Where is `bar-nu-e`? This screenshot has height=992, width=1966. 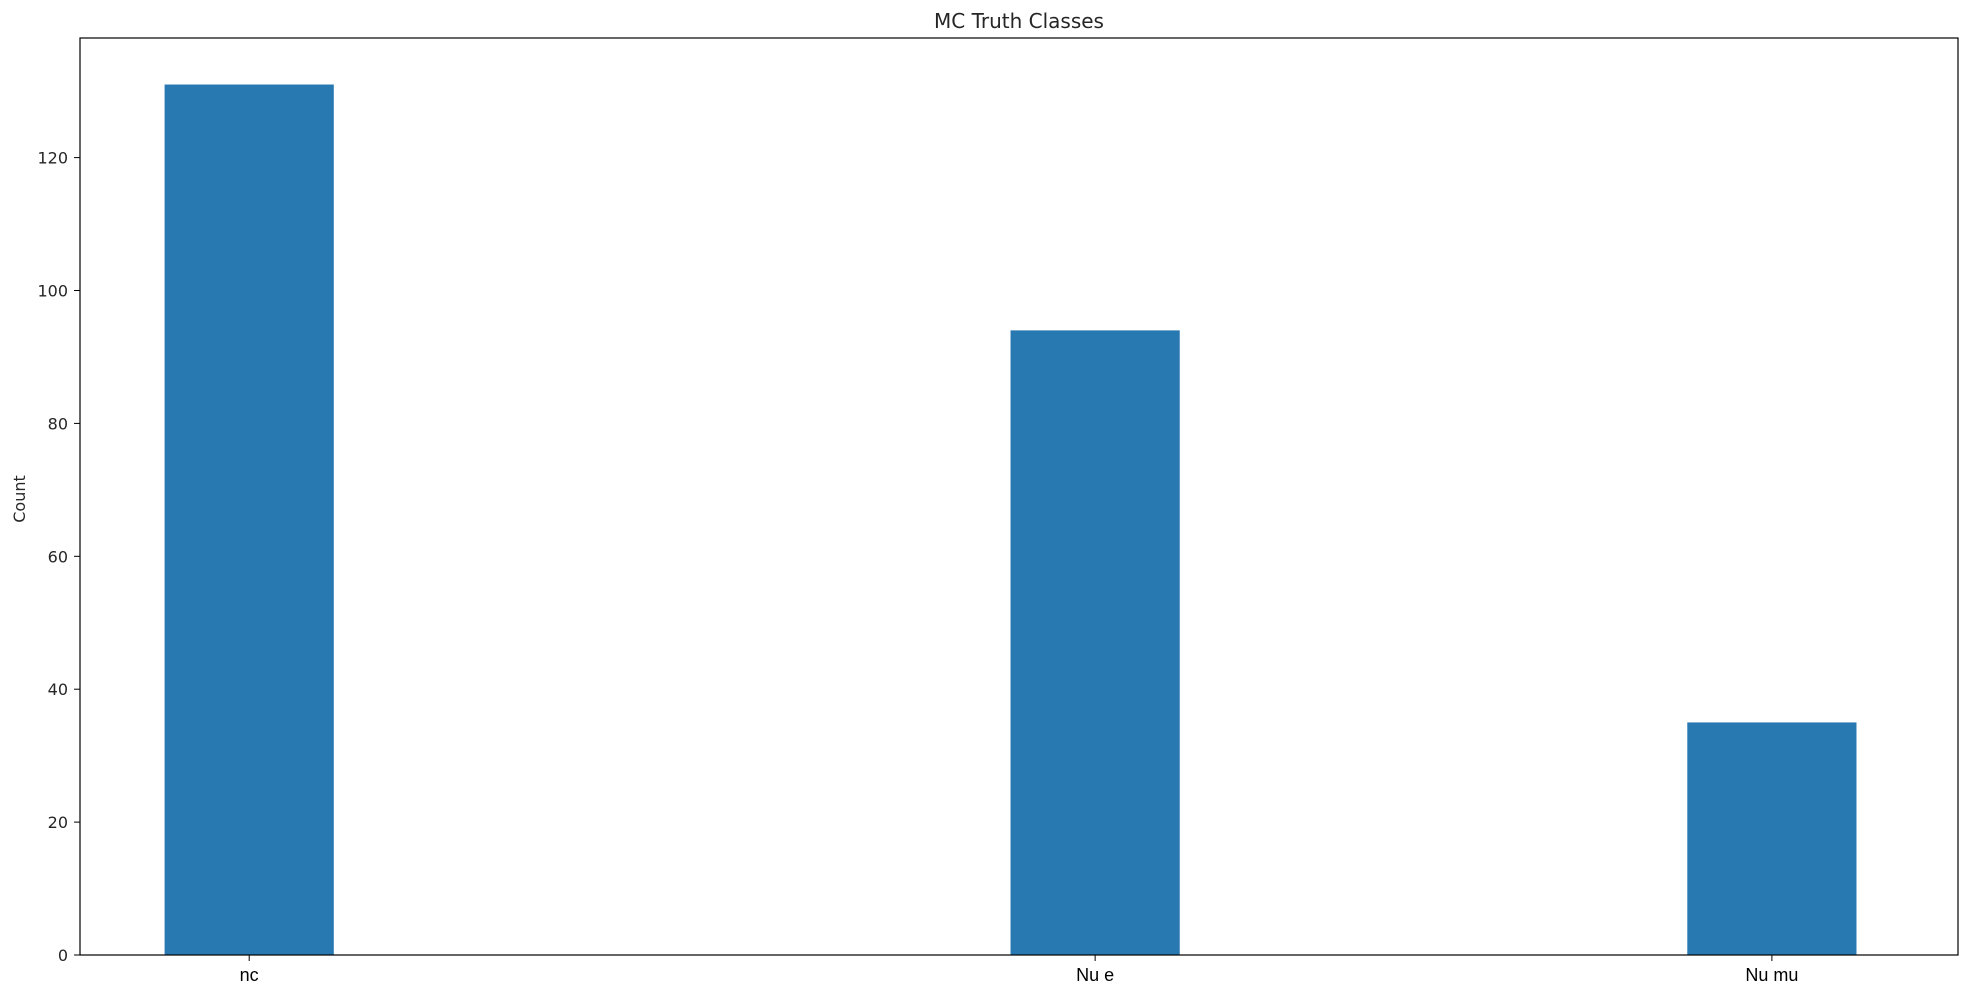 bar-nu-e is located at coordinates (1095, 642).